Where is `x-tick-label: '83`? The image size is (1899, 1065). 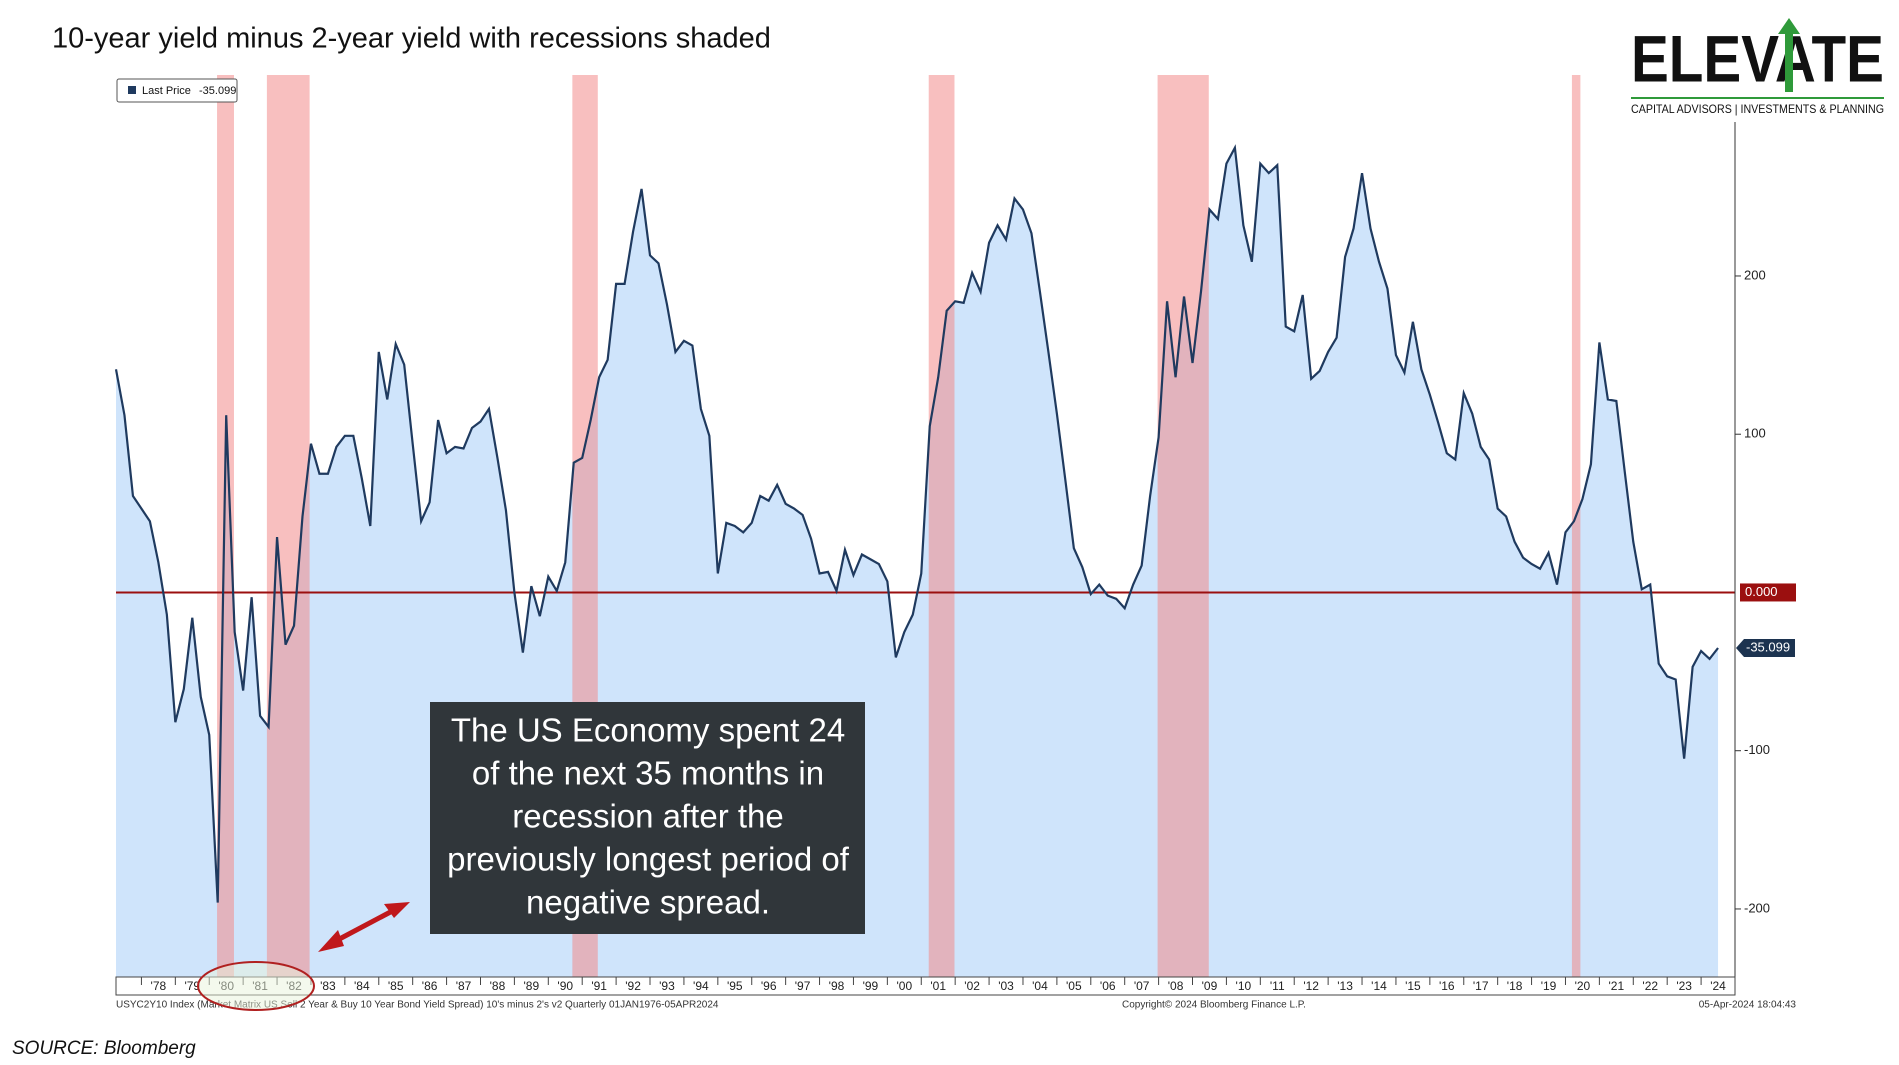
x-tick-label: '83 is located at coordinates (328, 986).